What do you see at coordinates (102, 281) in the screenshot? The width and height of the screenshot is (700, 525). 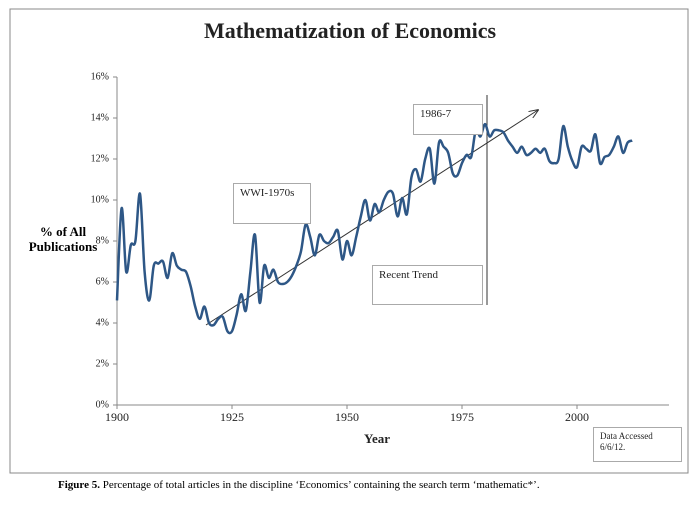 I see `y-tick-label: 6%` at bounding box center [102, 281].